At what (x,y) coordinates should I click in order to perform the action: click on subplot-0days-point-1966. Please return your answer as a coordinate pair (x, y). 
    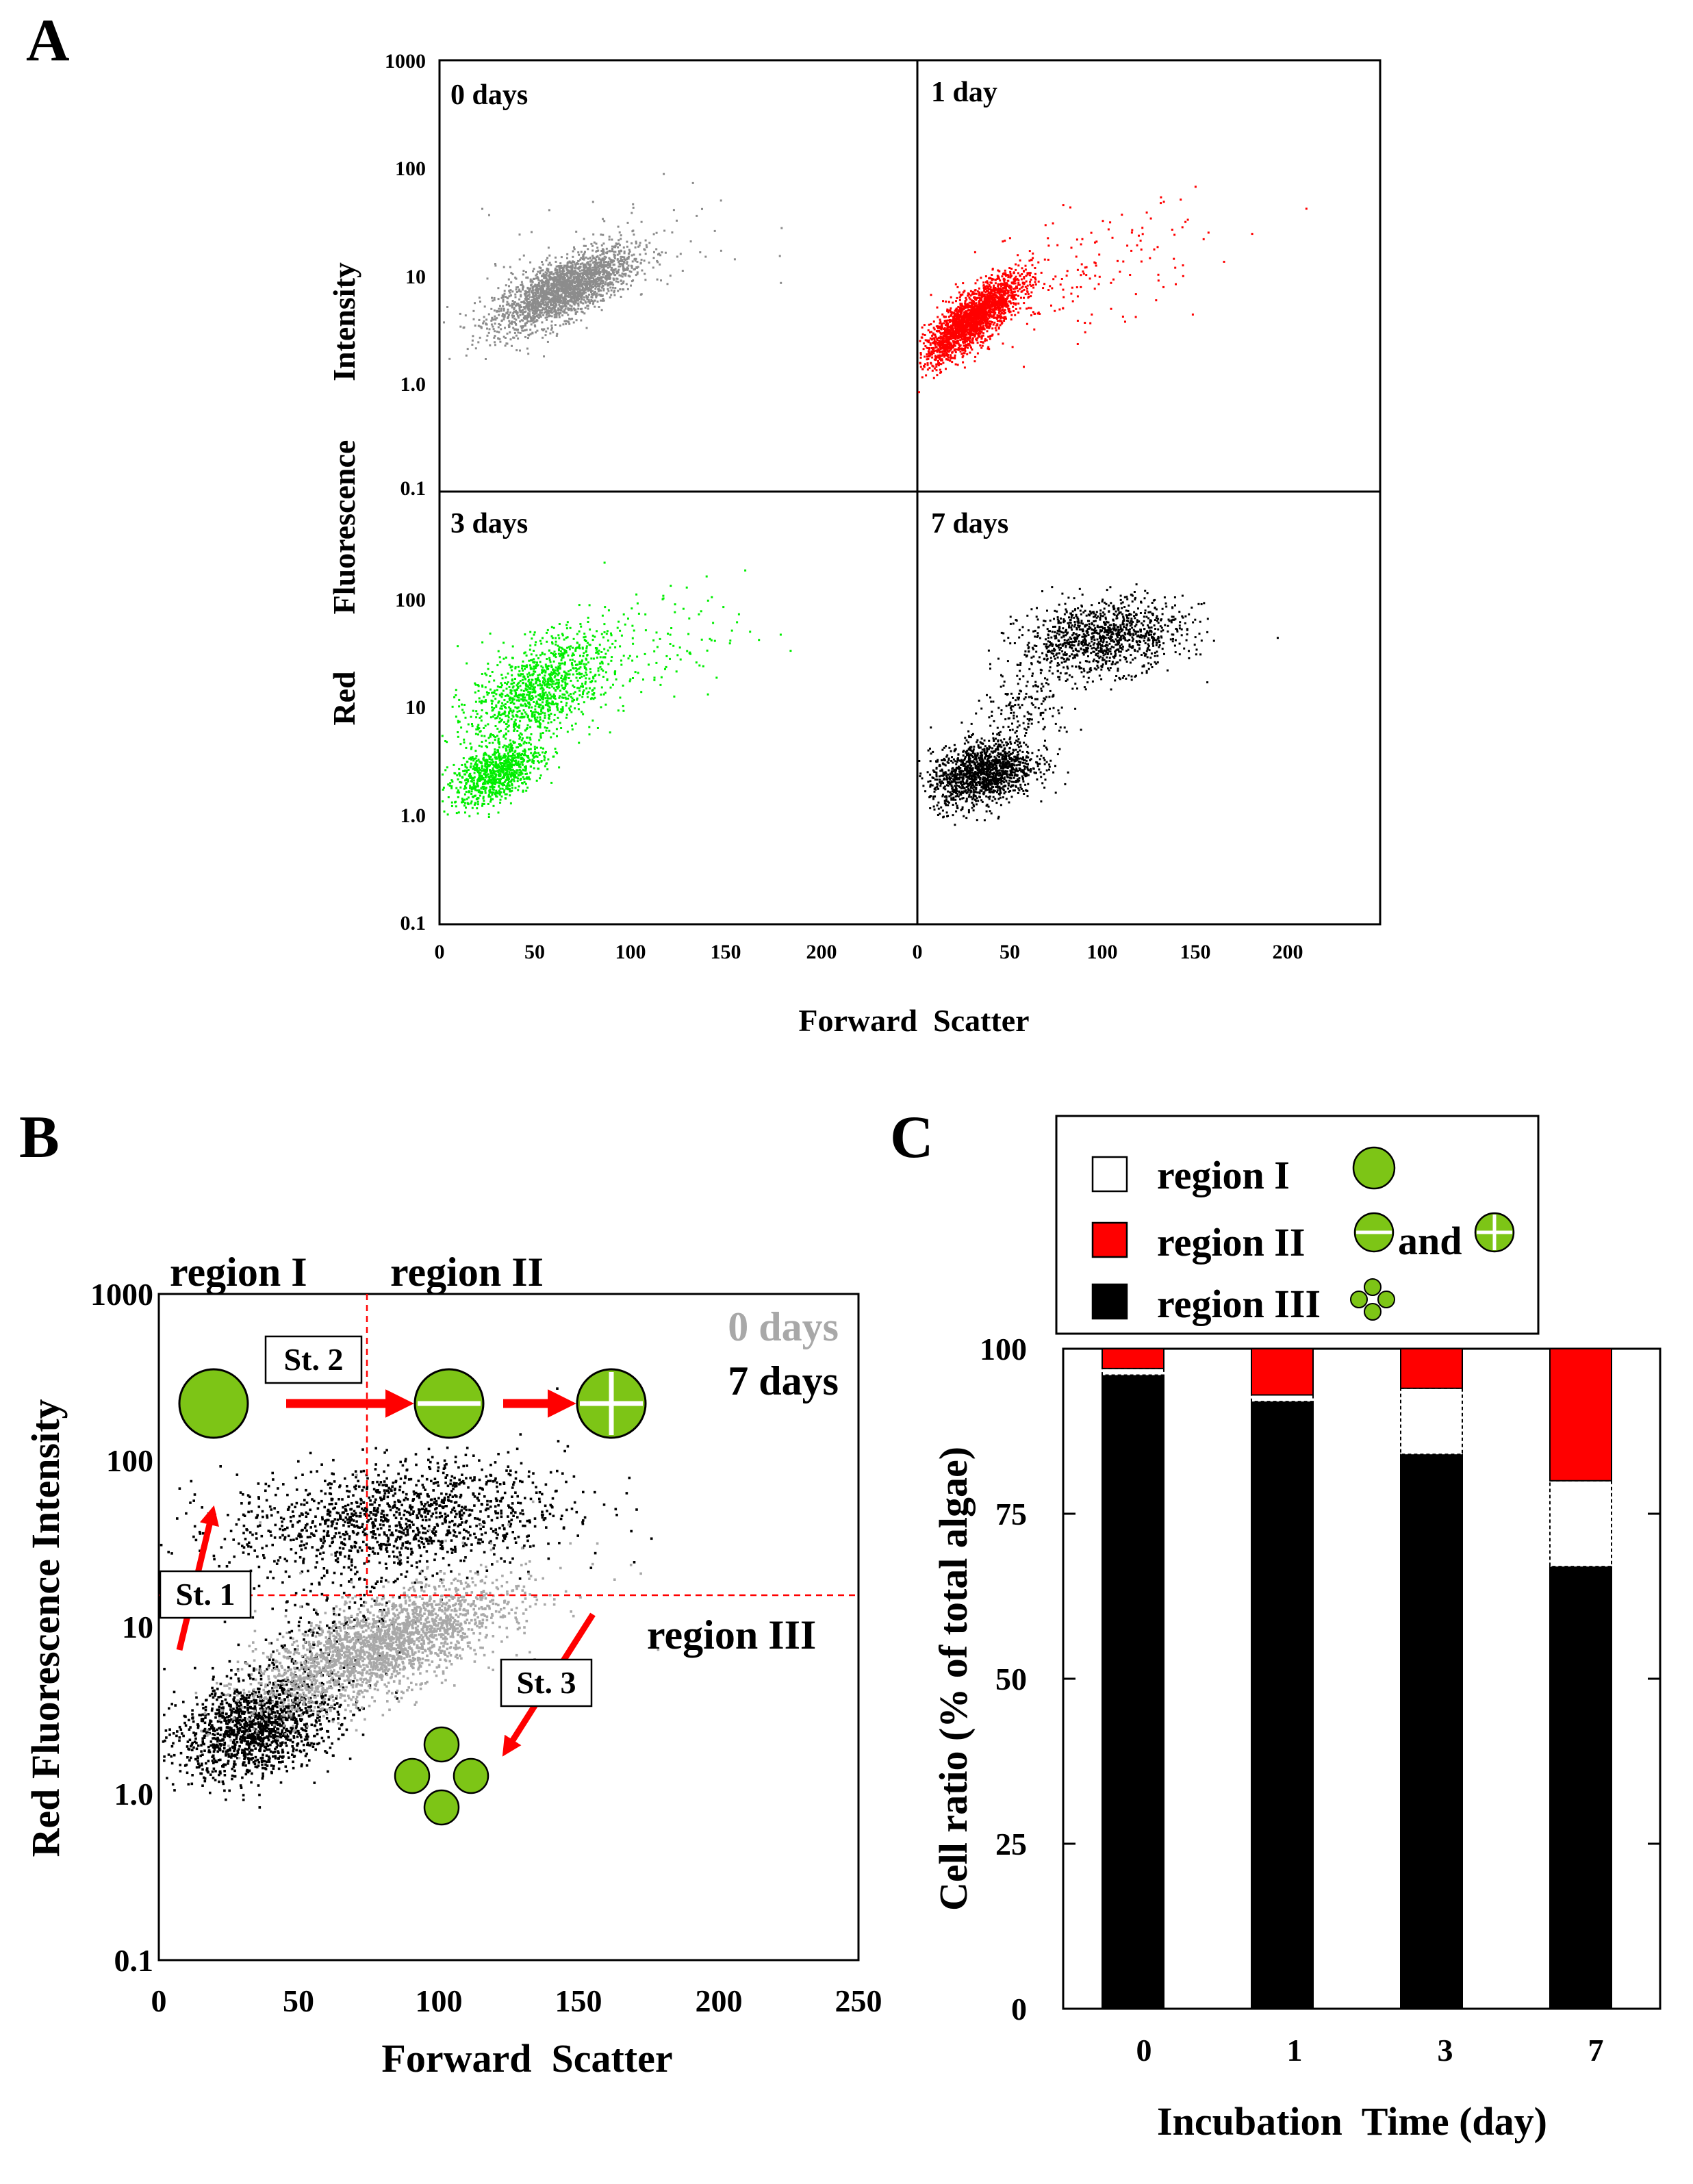
    Looking at the image, I should click on (538, 308).